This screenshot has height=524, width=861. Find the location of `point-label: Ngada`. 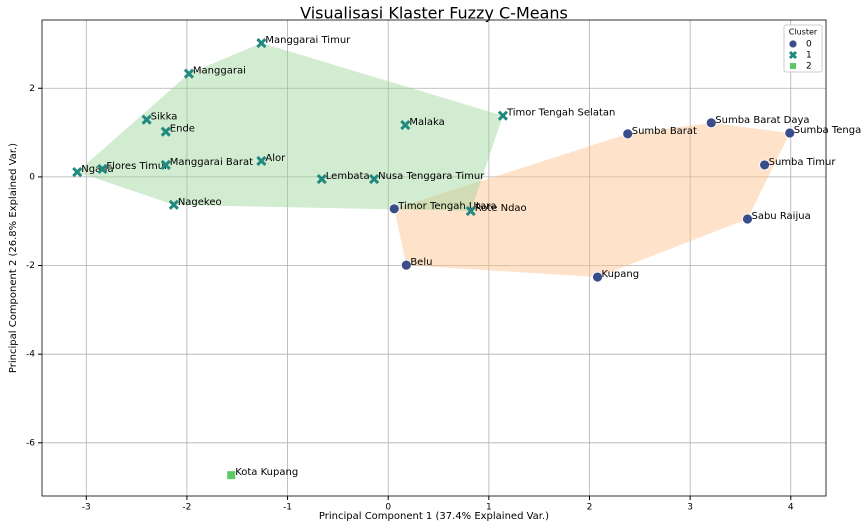

point-label: Ngada is located at coordinates (97, 169).